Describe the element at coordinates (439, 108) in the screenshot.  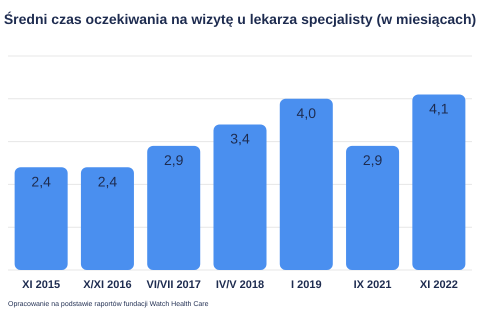
I see `data-label: 4,1` at that location.